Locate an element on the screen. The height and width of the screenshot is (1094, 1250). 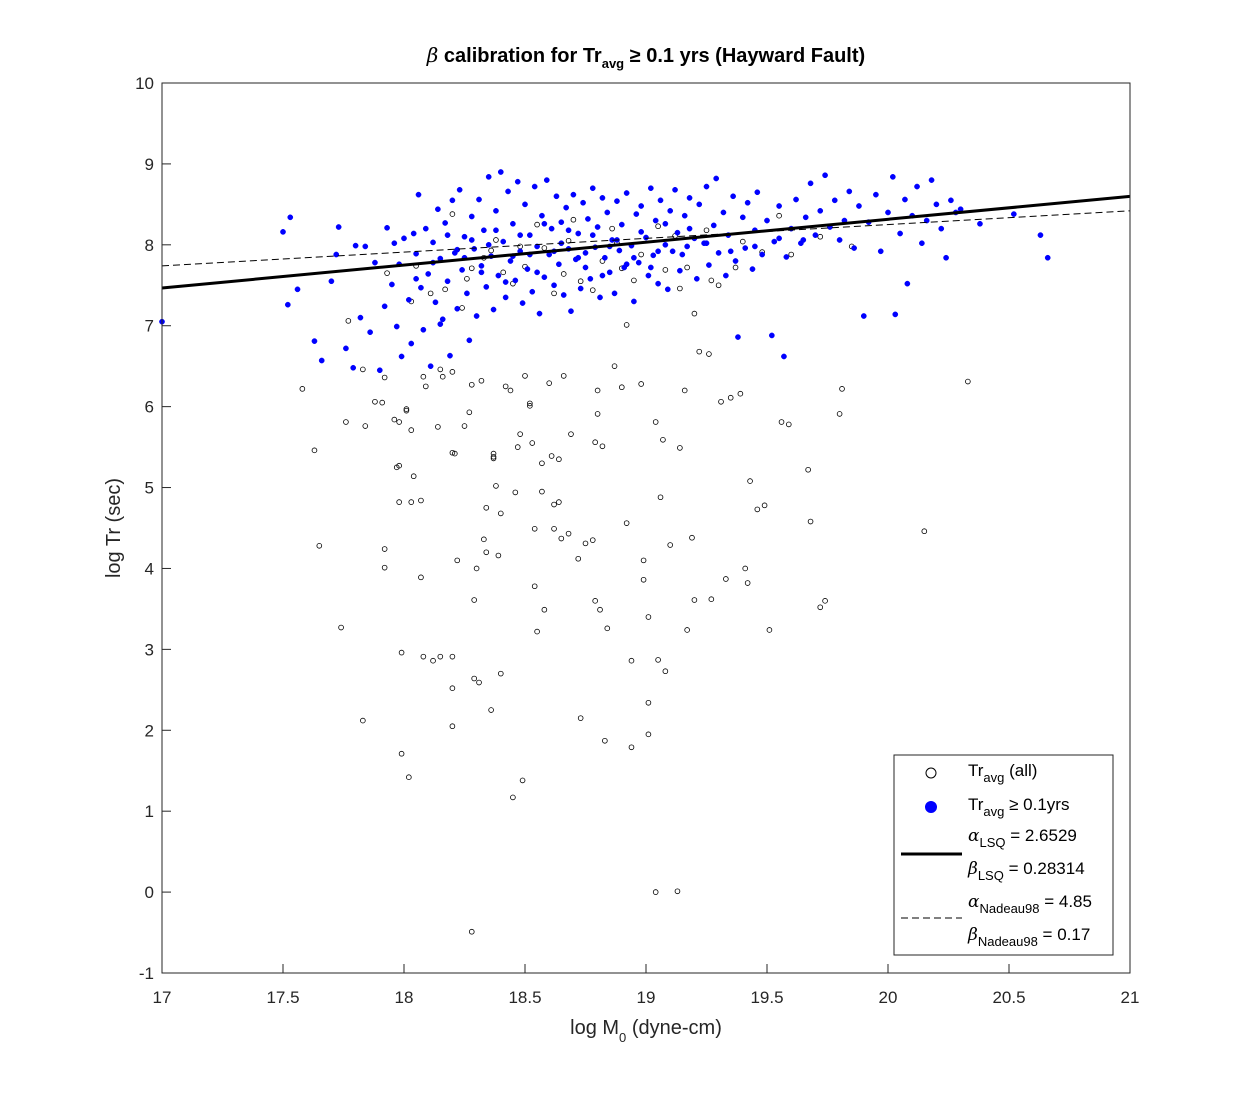
title-relation: ≥ 0.1 yrs (Hayward Fault) is located at coordinates (744, 56).